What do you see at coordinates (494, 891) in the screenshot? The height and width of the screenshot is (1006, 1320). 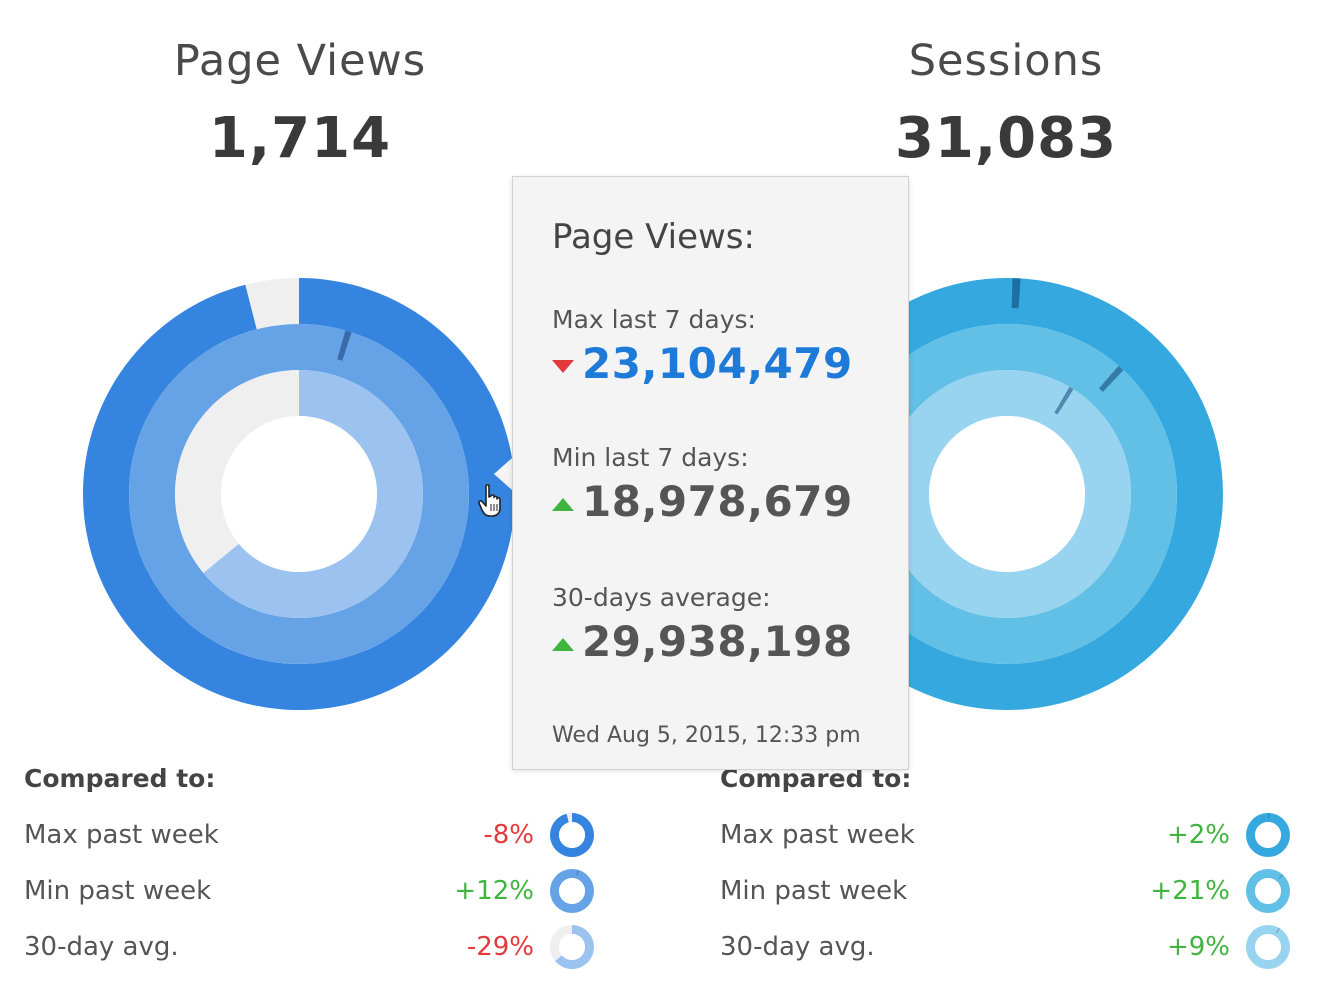 I see `compare-pct: +12%` at bounding box center [494, 891].